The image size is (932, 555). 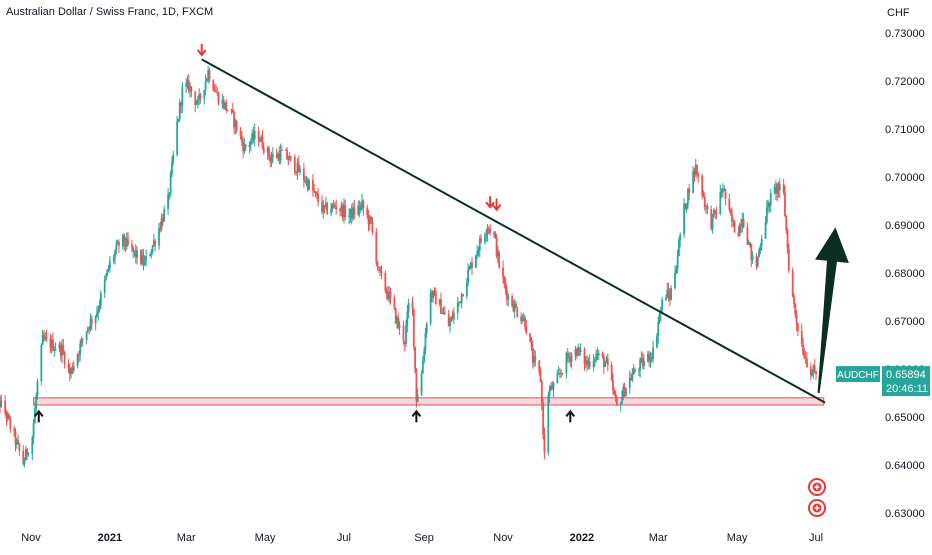 I want to click on support-zone, so click(x=429, y=401).